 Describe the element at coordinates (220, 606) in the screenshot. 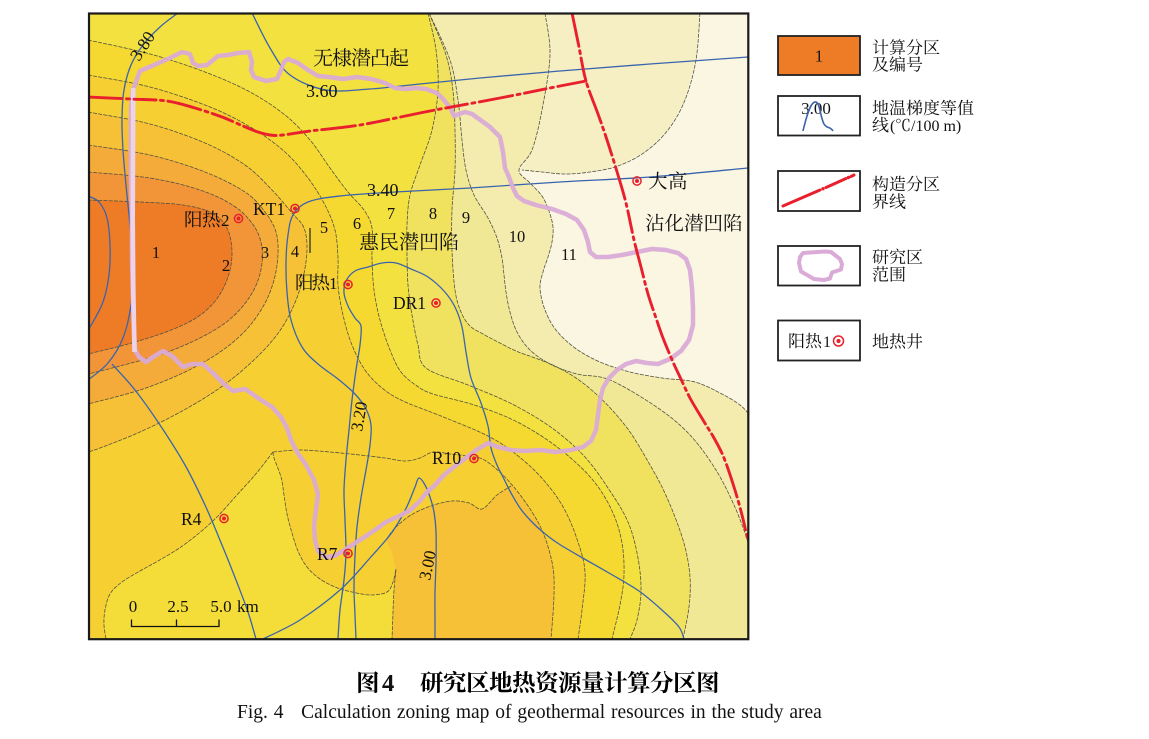

I see `svg-text: 5.0` at that location.